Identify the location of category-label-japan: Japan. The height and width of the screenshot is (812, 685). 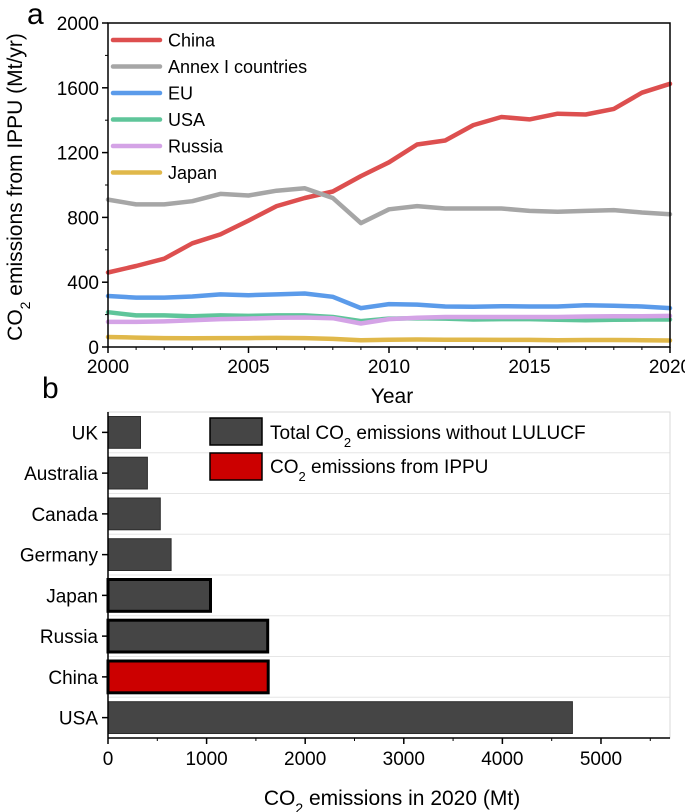
(72, 596).